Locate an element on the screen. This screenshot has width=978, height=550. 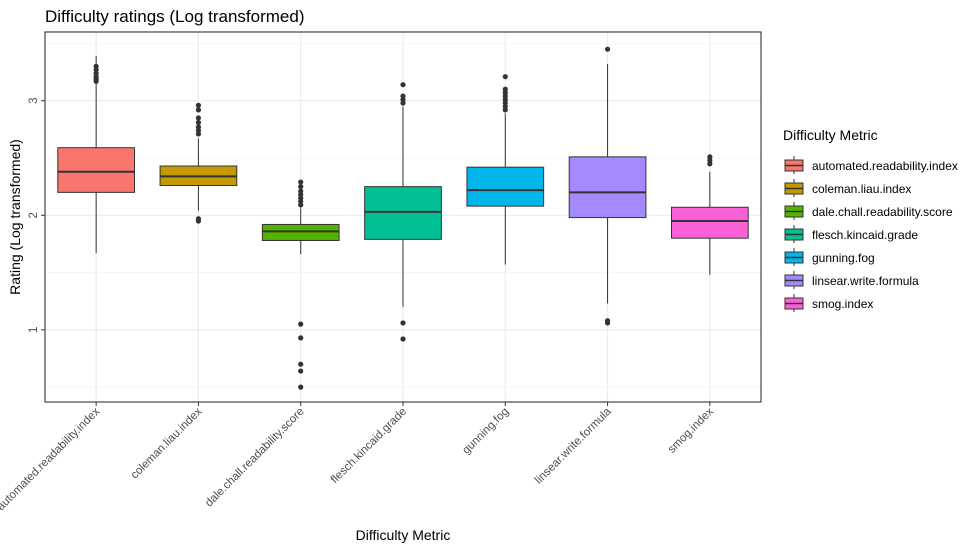
legend-label: linsear.write.formula is located at coordinates (865, 281).